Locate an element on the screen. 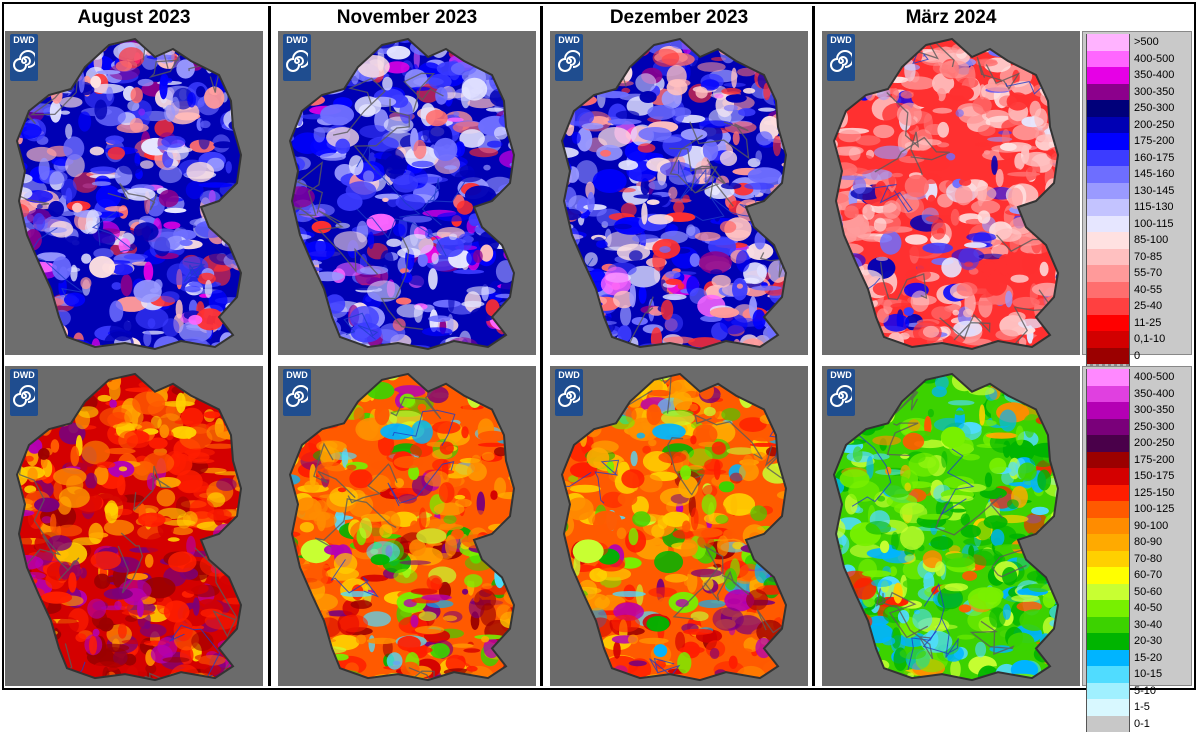  panel-title-august-2023: August 2023 is located at coordinates (134, 18).